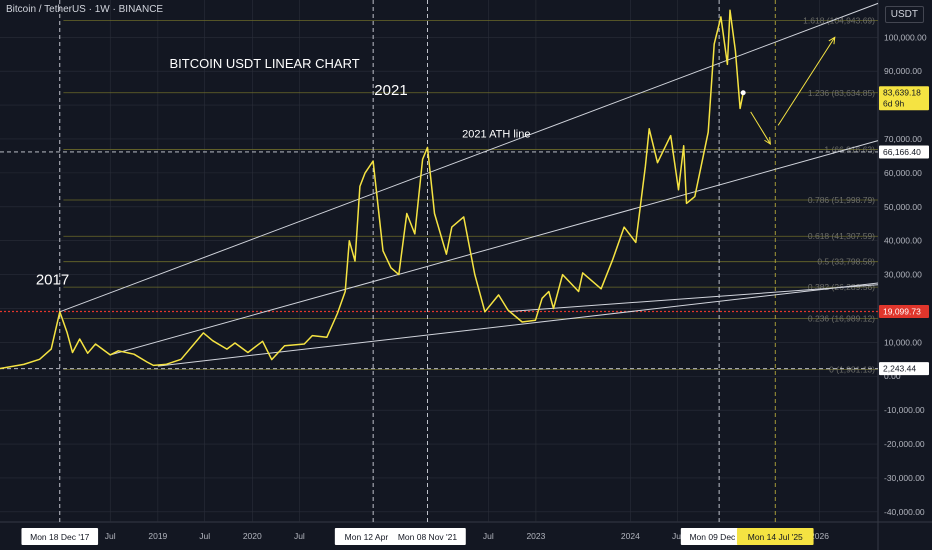  Describe the element at coordinates (841, 236) in the screenshot. I see `fib-level-label: 0.618 (41,307.59)` at that location.